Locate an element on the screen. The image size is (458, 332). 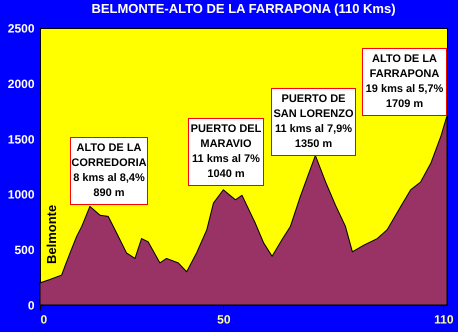
x-tick-label: 50 is located at coordinates (224, 319).